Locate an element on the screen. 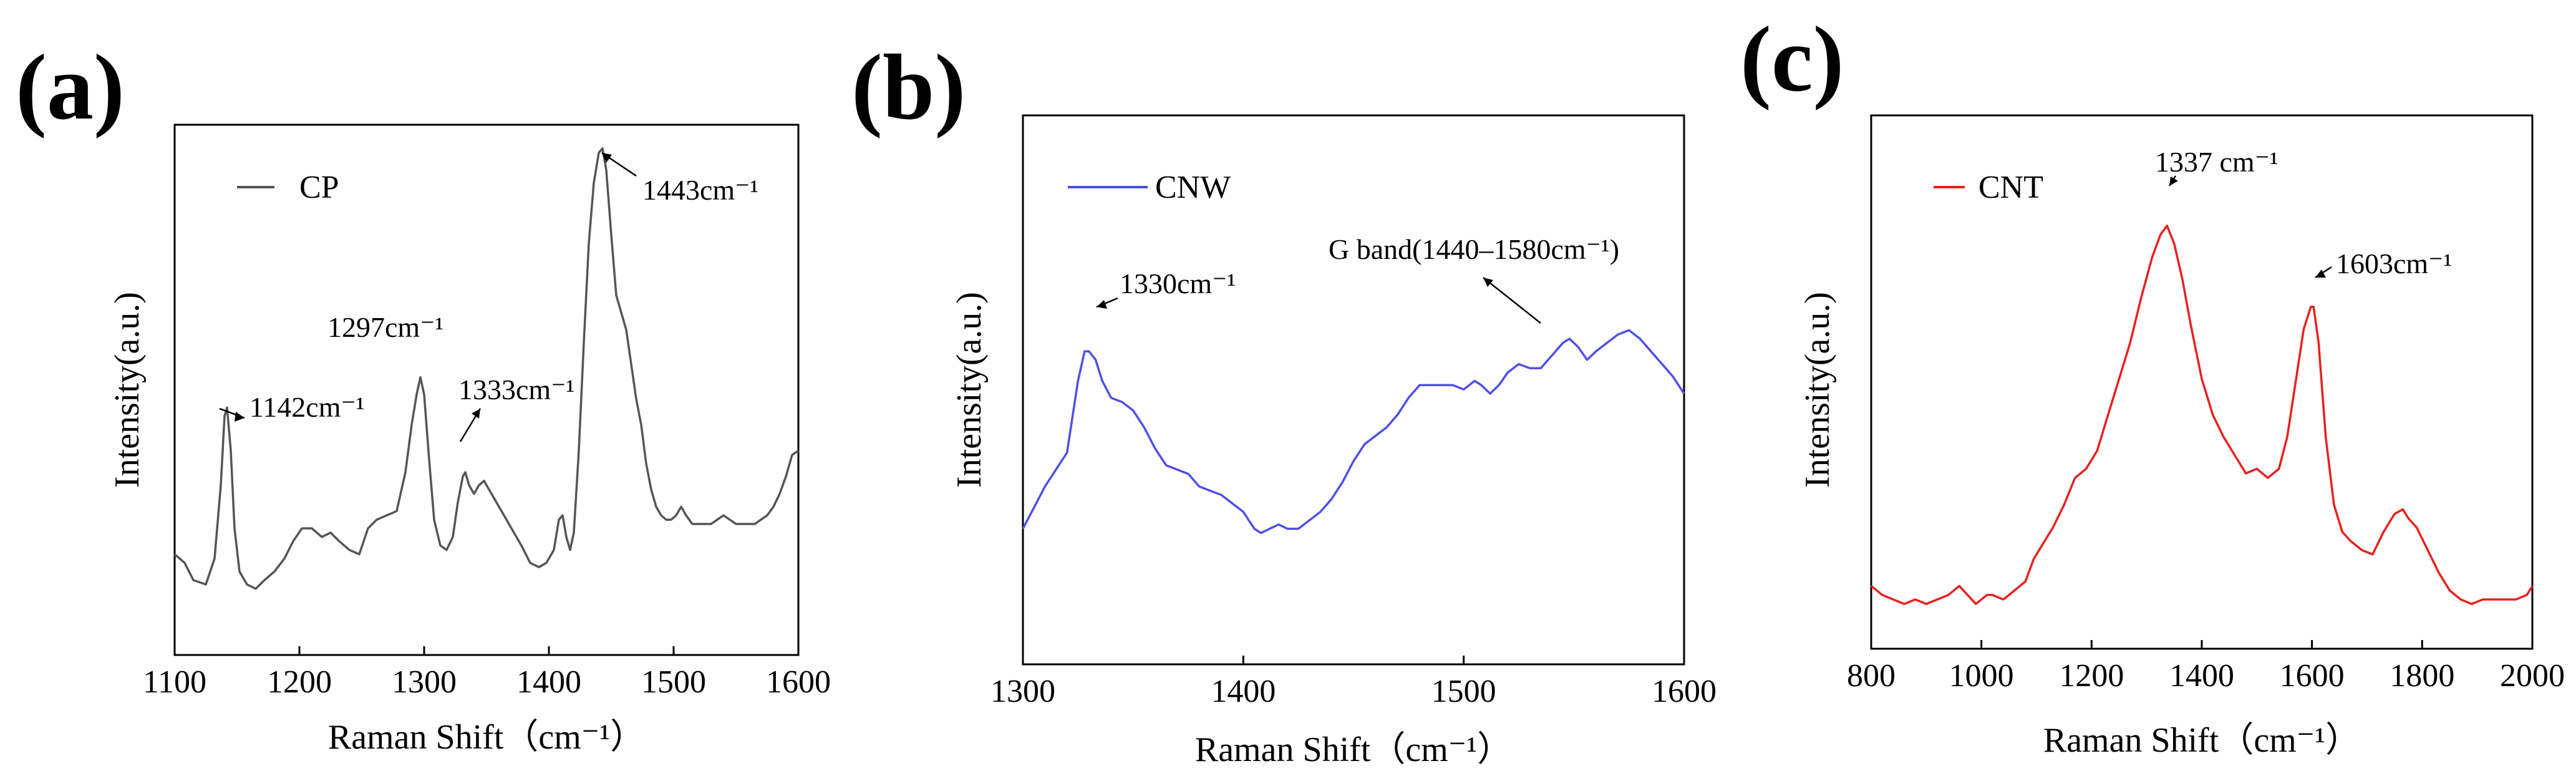 This screenshot has width=2576, height=776. annotation-1142: 1142cm⁻¹ is located at coordinates (307, 407).